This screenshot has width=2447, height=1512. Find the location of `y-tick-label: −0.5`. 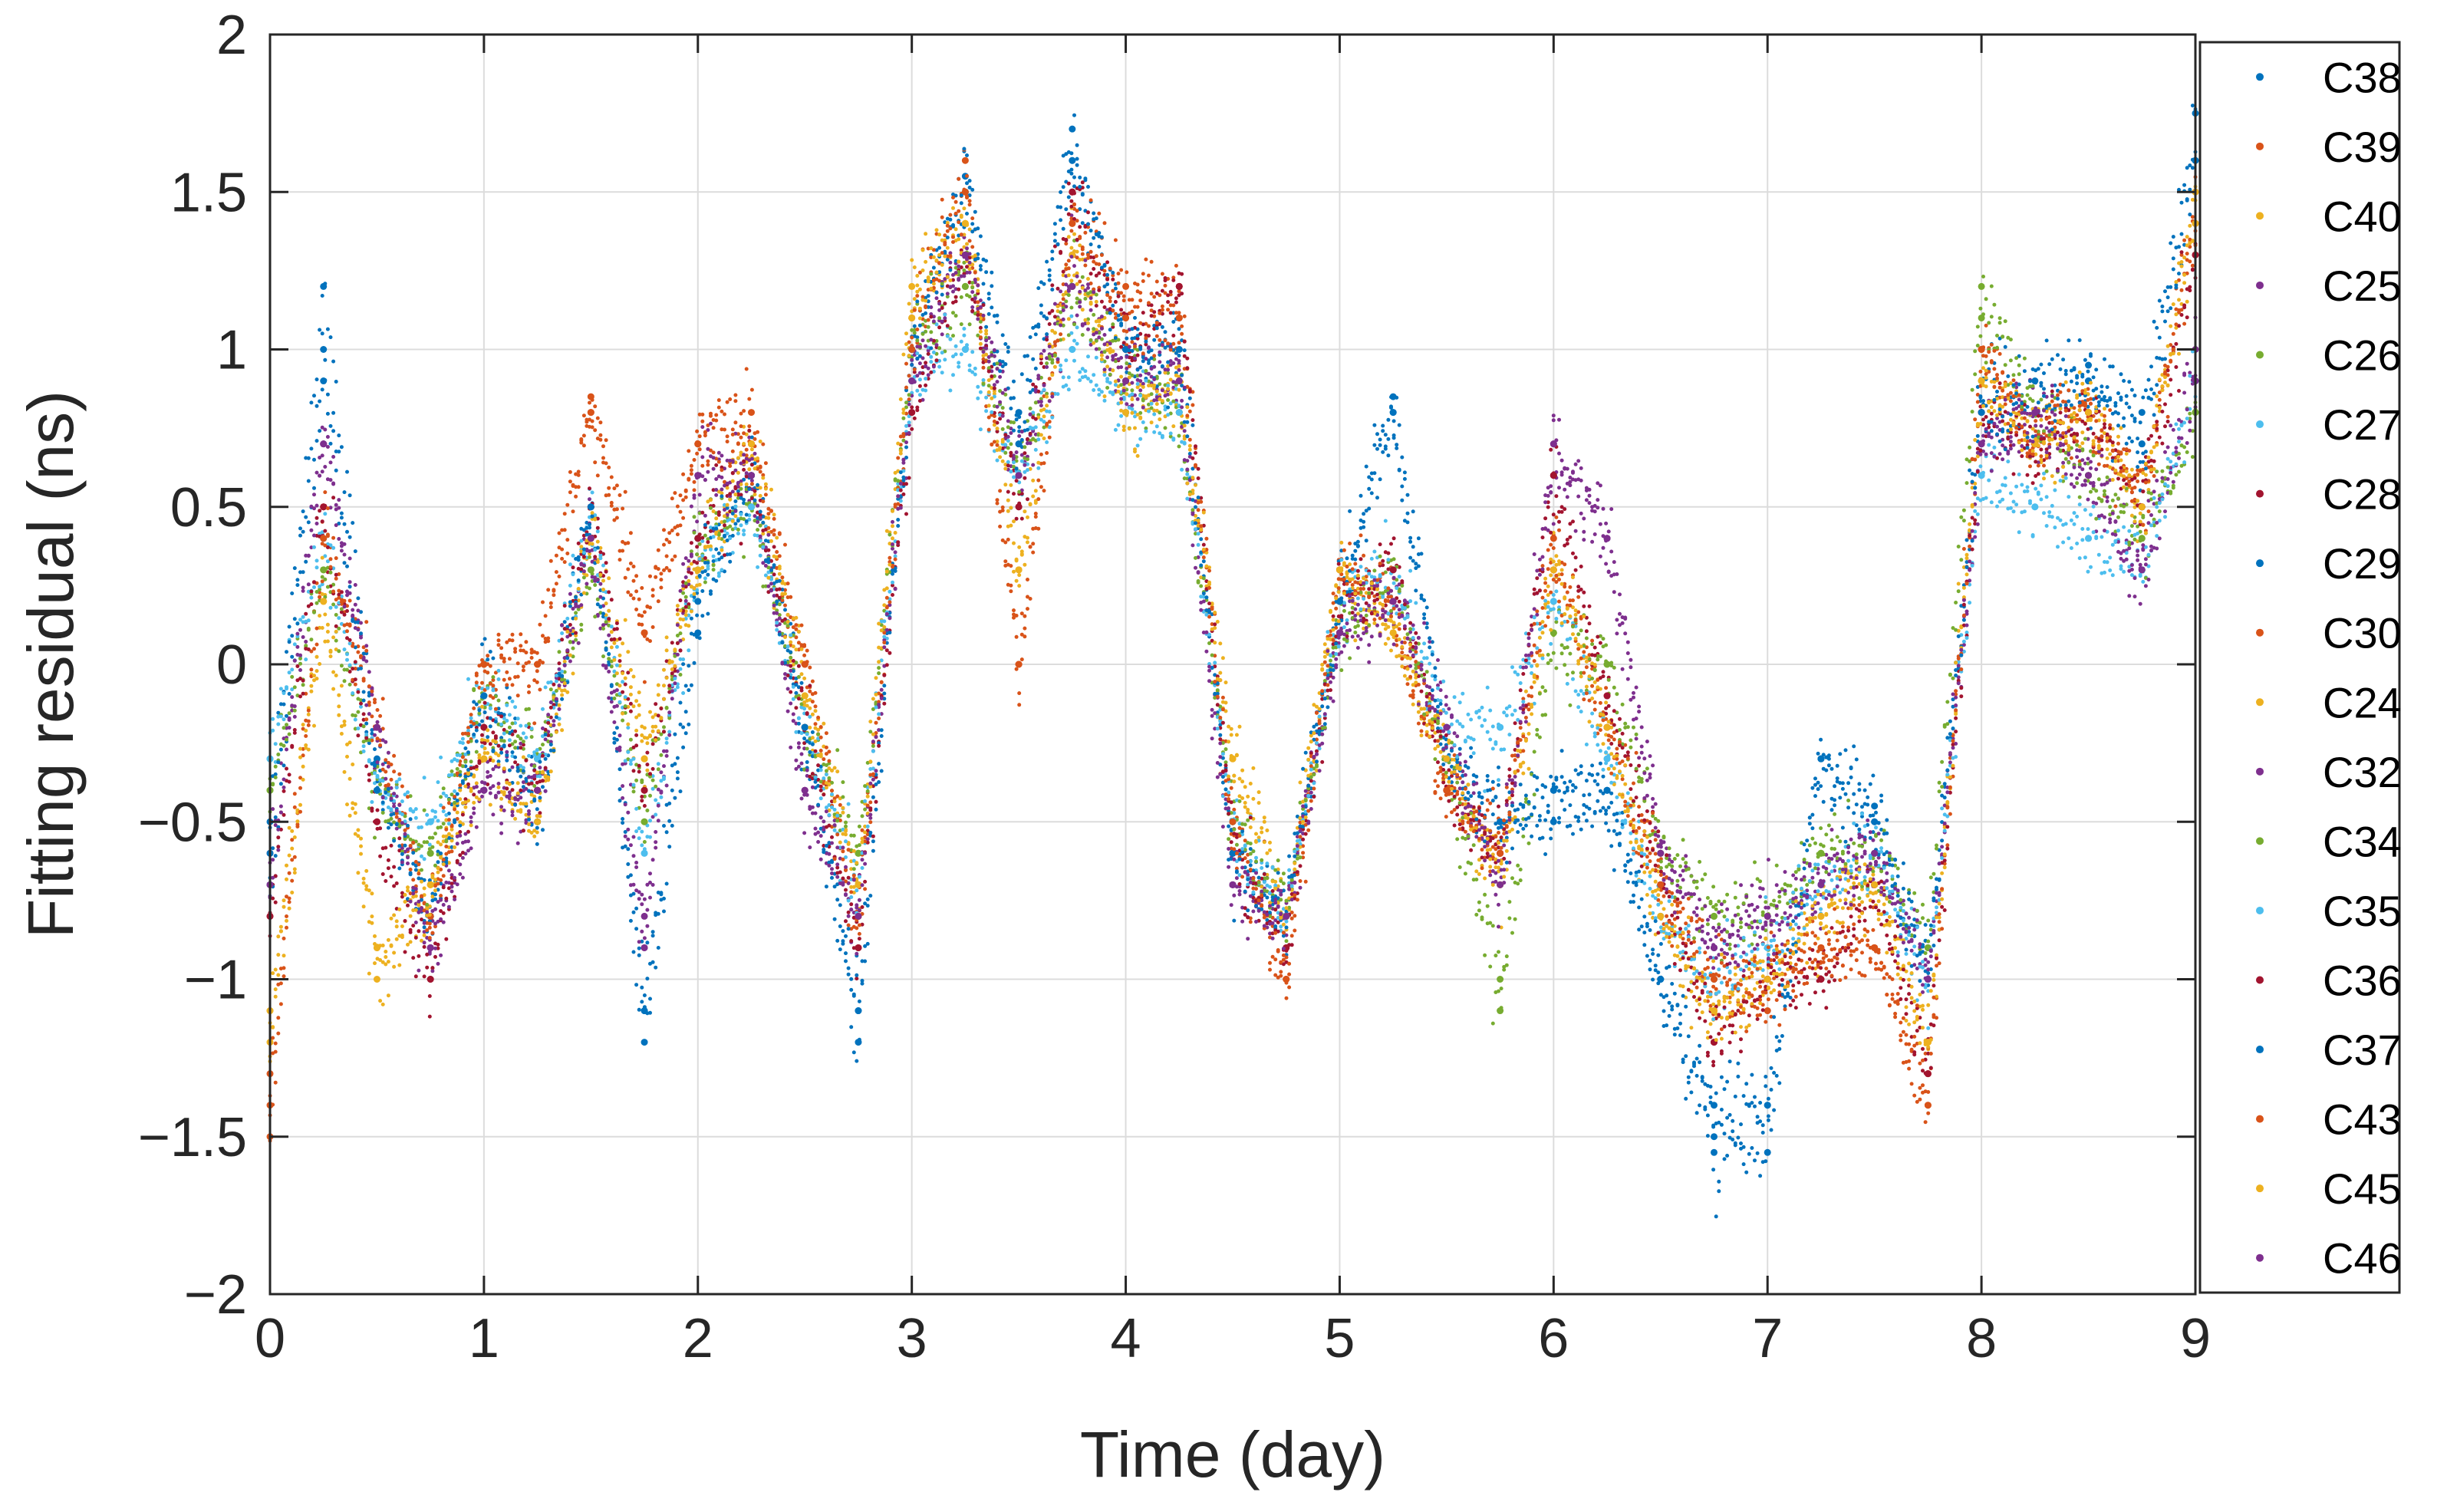

y-tick-label: −0.5 is located at coordinates (192, 822).